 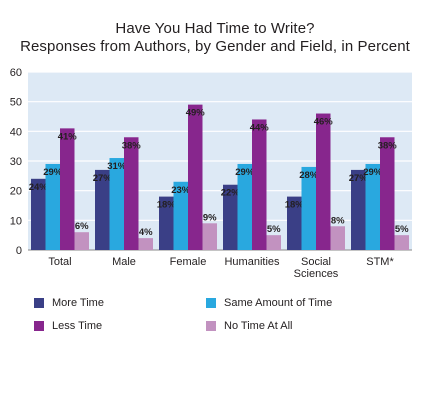 What do you see at coordinates (181, 190) in the screenshot?
I see `data-label: 23%` at bounding box center [181, 190].